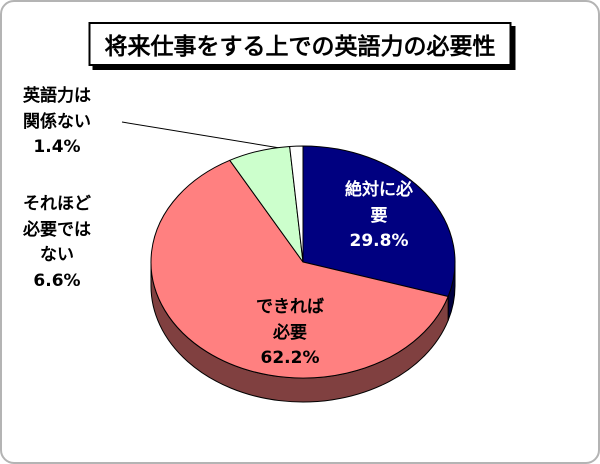  I want to click on pie-label-absolutely-necessary: 絶対に必 要 29.8%, so click(379, 215).